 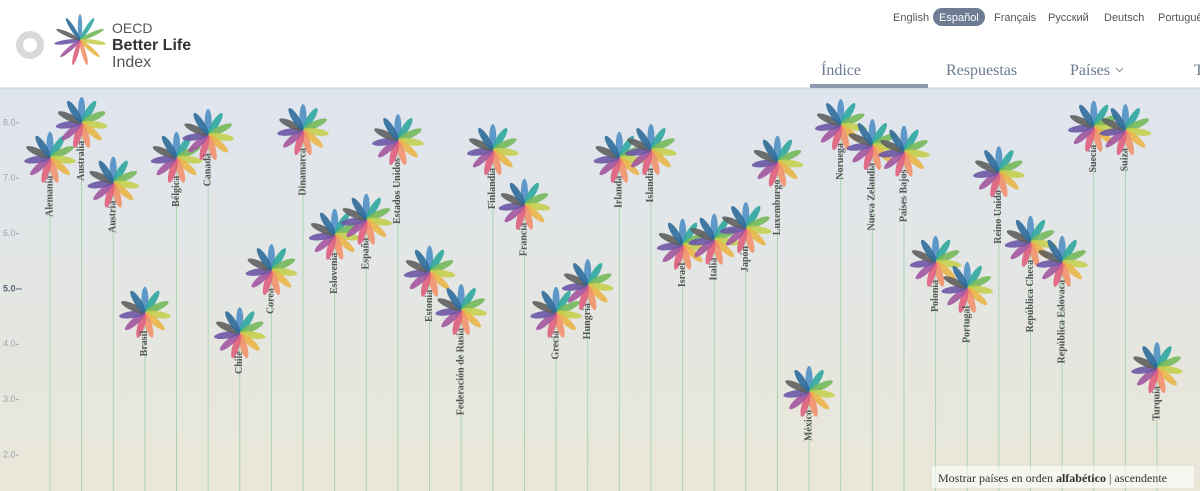 I want to click on country-label: Eslovenia, so click(x=334, y=273).